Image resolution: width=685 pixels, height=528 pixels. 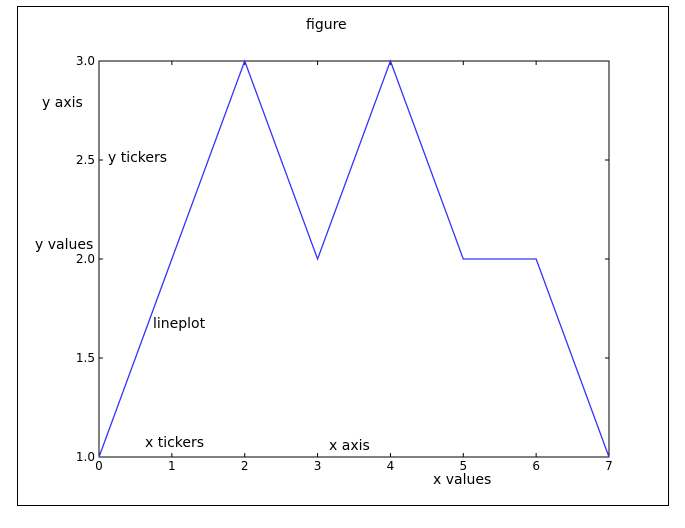 What do you see at coordinates (179, 324) in the screenshot?
I see `annotation-lineplot: lineplot` at bounding box center [179, 324].